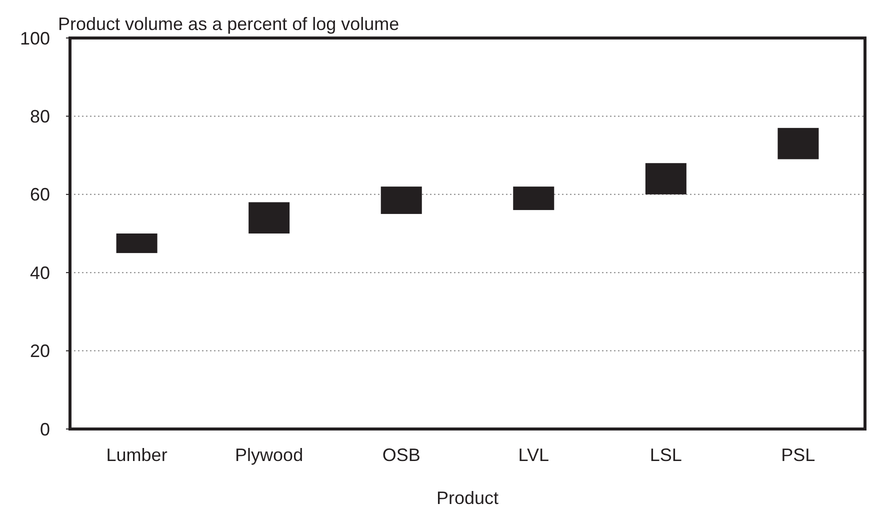  I want to click on y-tick-label: 100, so click(35, 38).